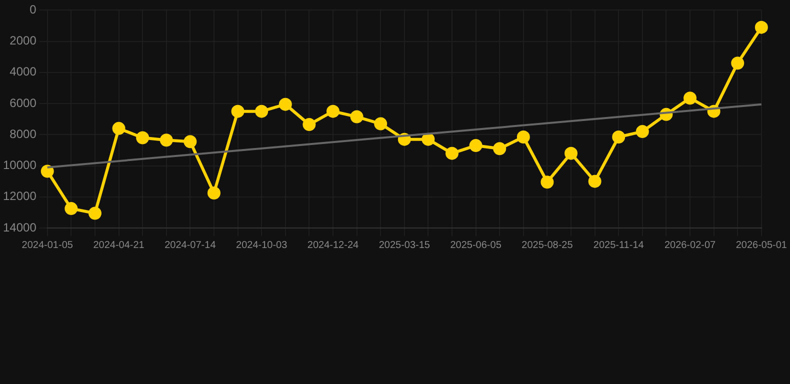  I want to click on y-tick-label: 8000, so click(23, 133).